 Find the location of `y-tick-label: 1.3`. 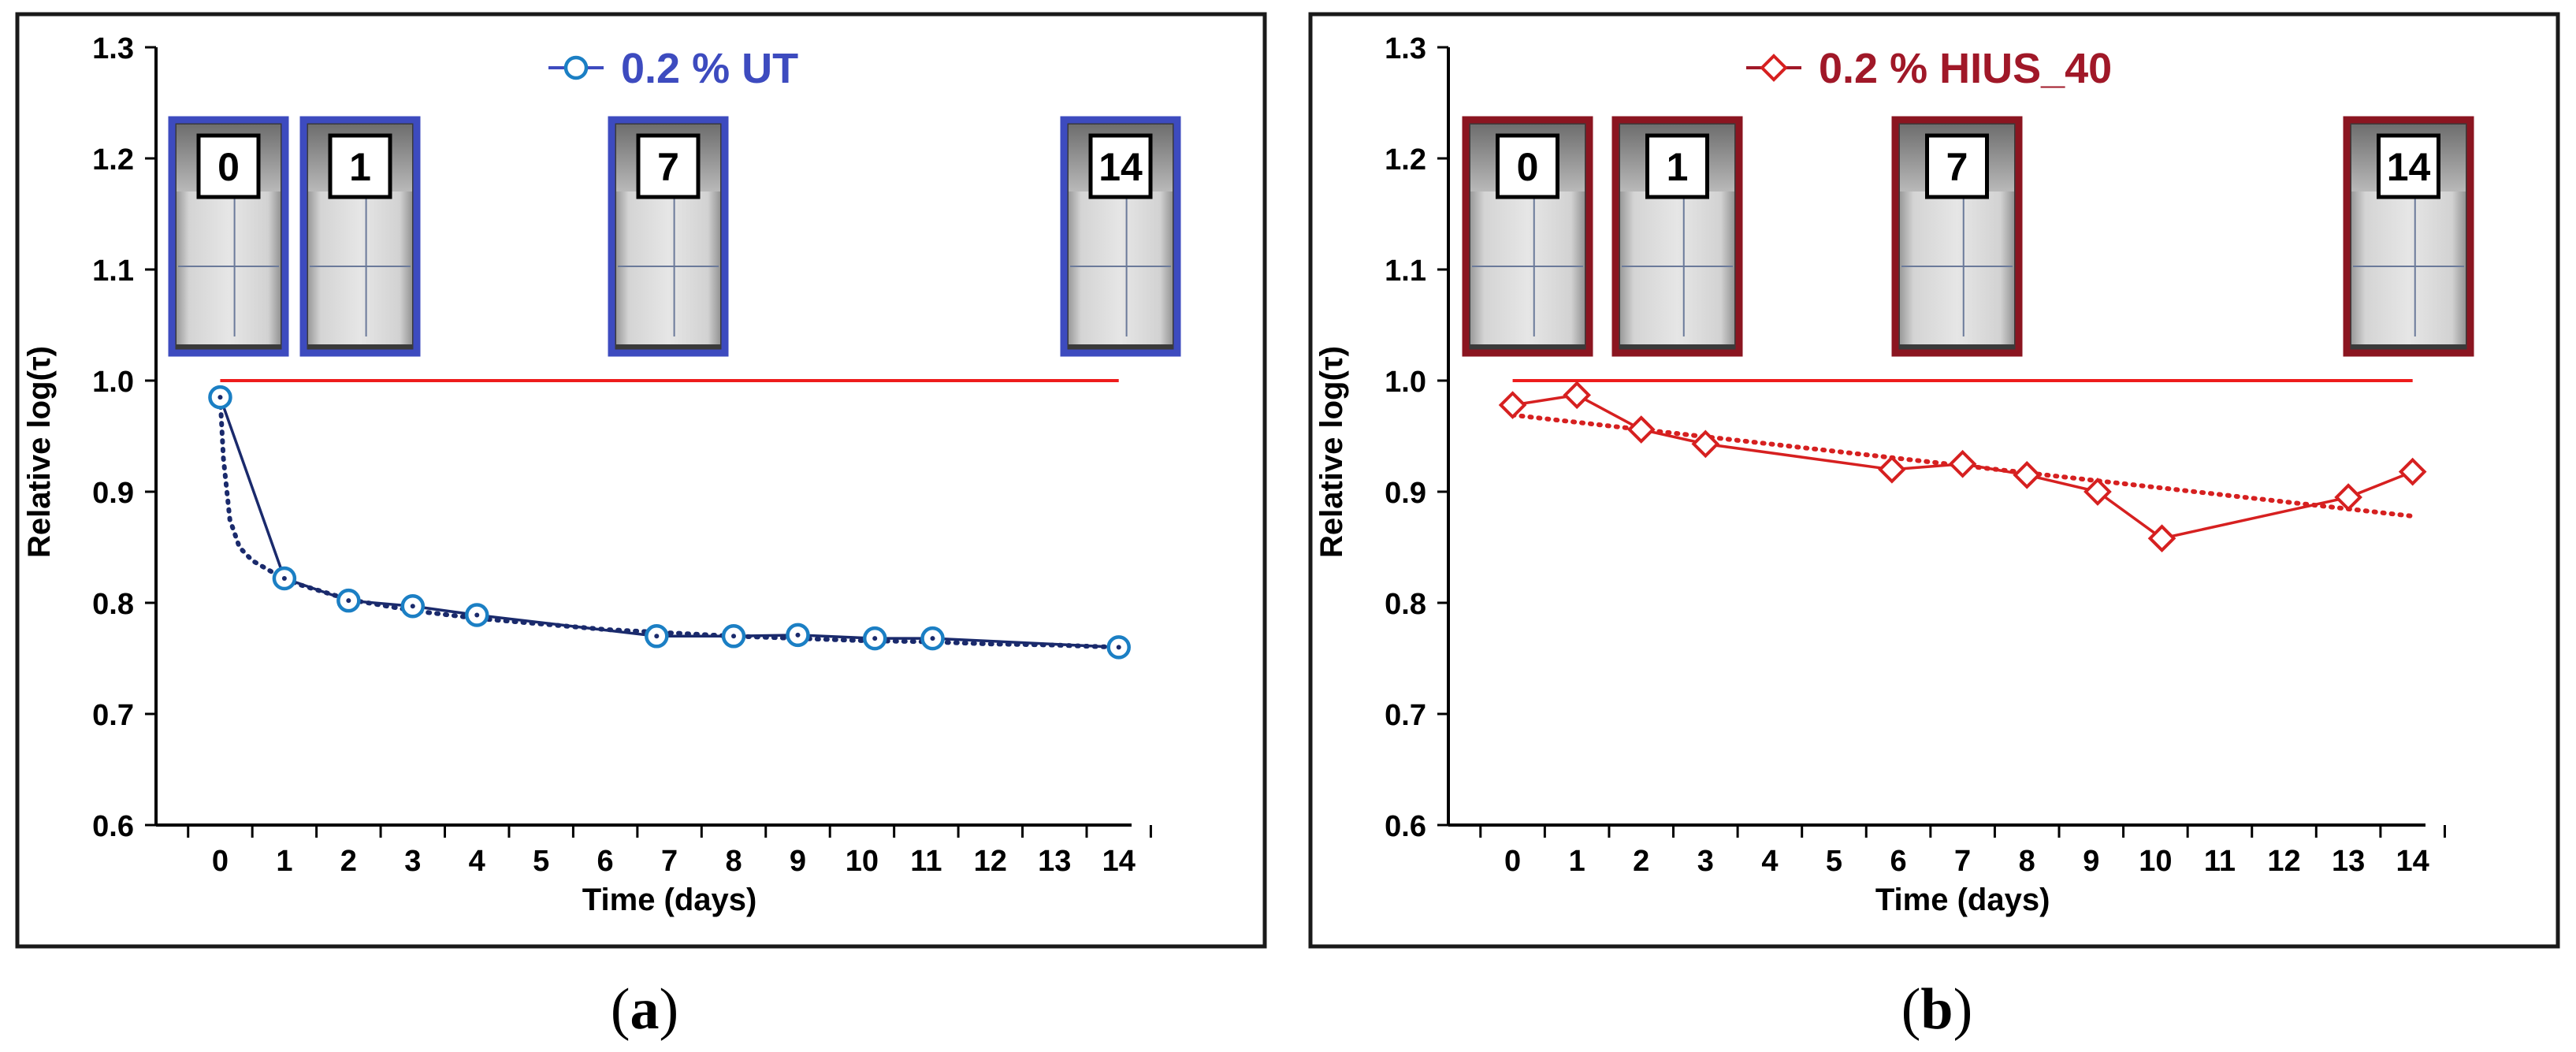

y-tick-label: 1.3 is located at coordinates (1405, 48).